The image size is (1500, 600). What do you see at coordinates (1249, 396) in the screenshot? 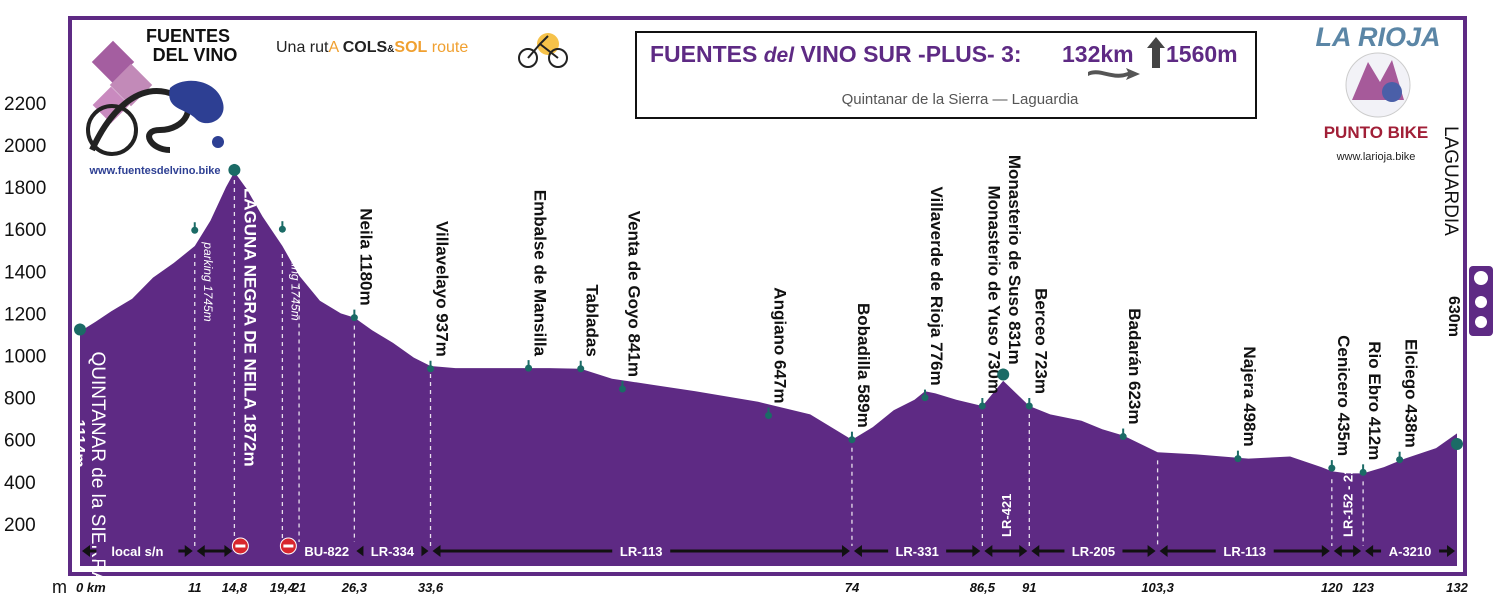
I see `waypoint-label-group: Najera 498m` at bounding box center [1249, 396].